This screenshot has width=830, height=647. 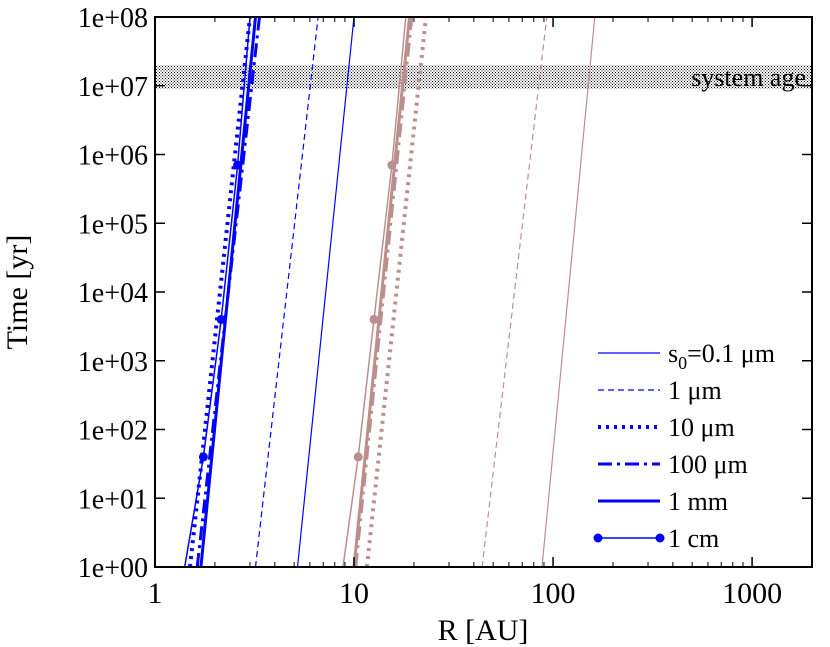 What do you see at coordinates (598, 538) in the screenshot?
I see `legend-marker-left` at bounding box center [598, 538].